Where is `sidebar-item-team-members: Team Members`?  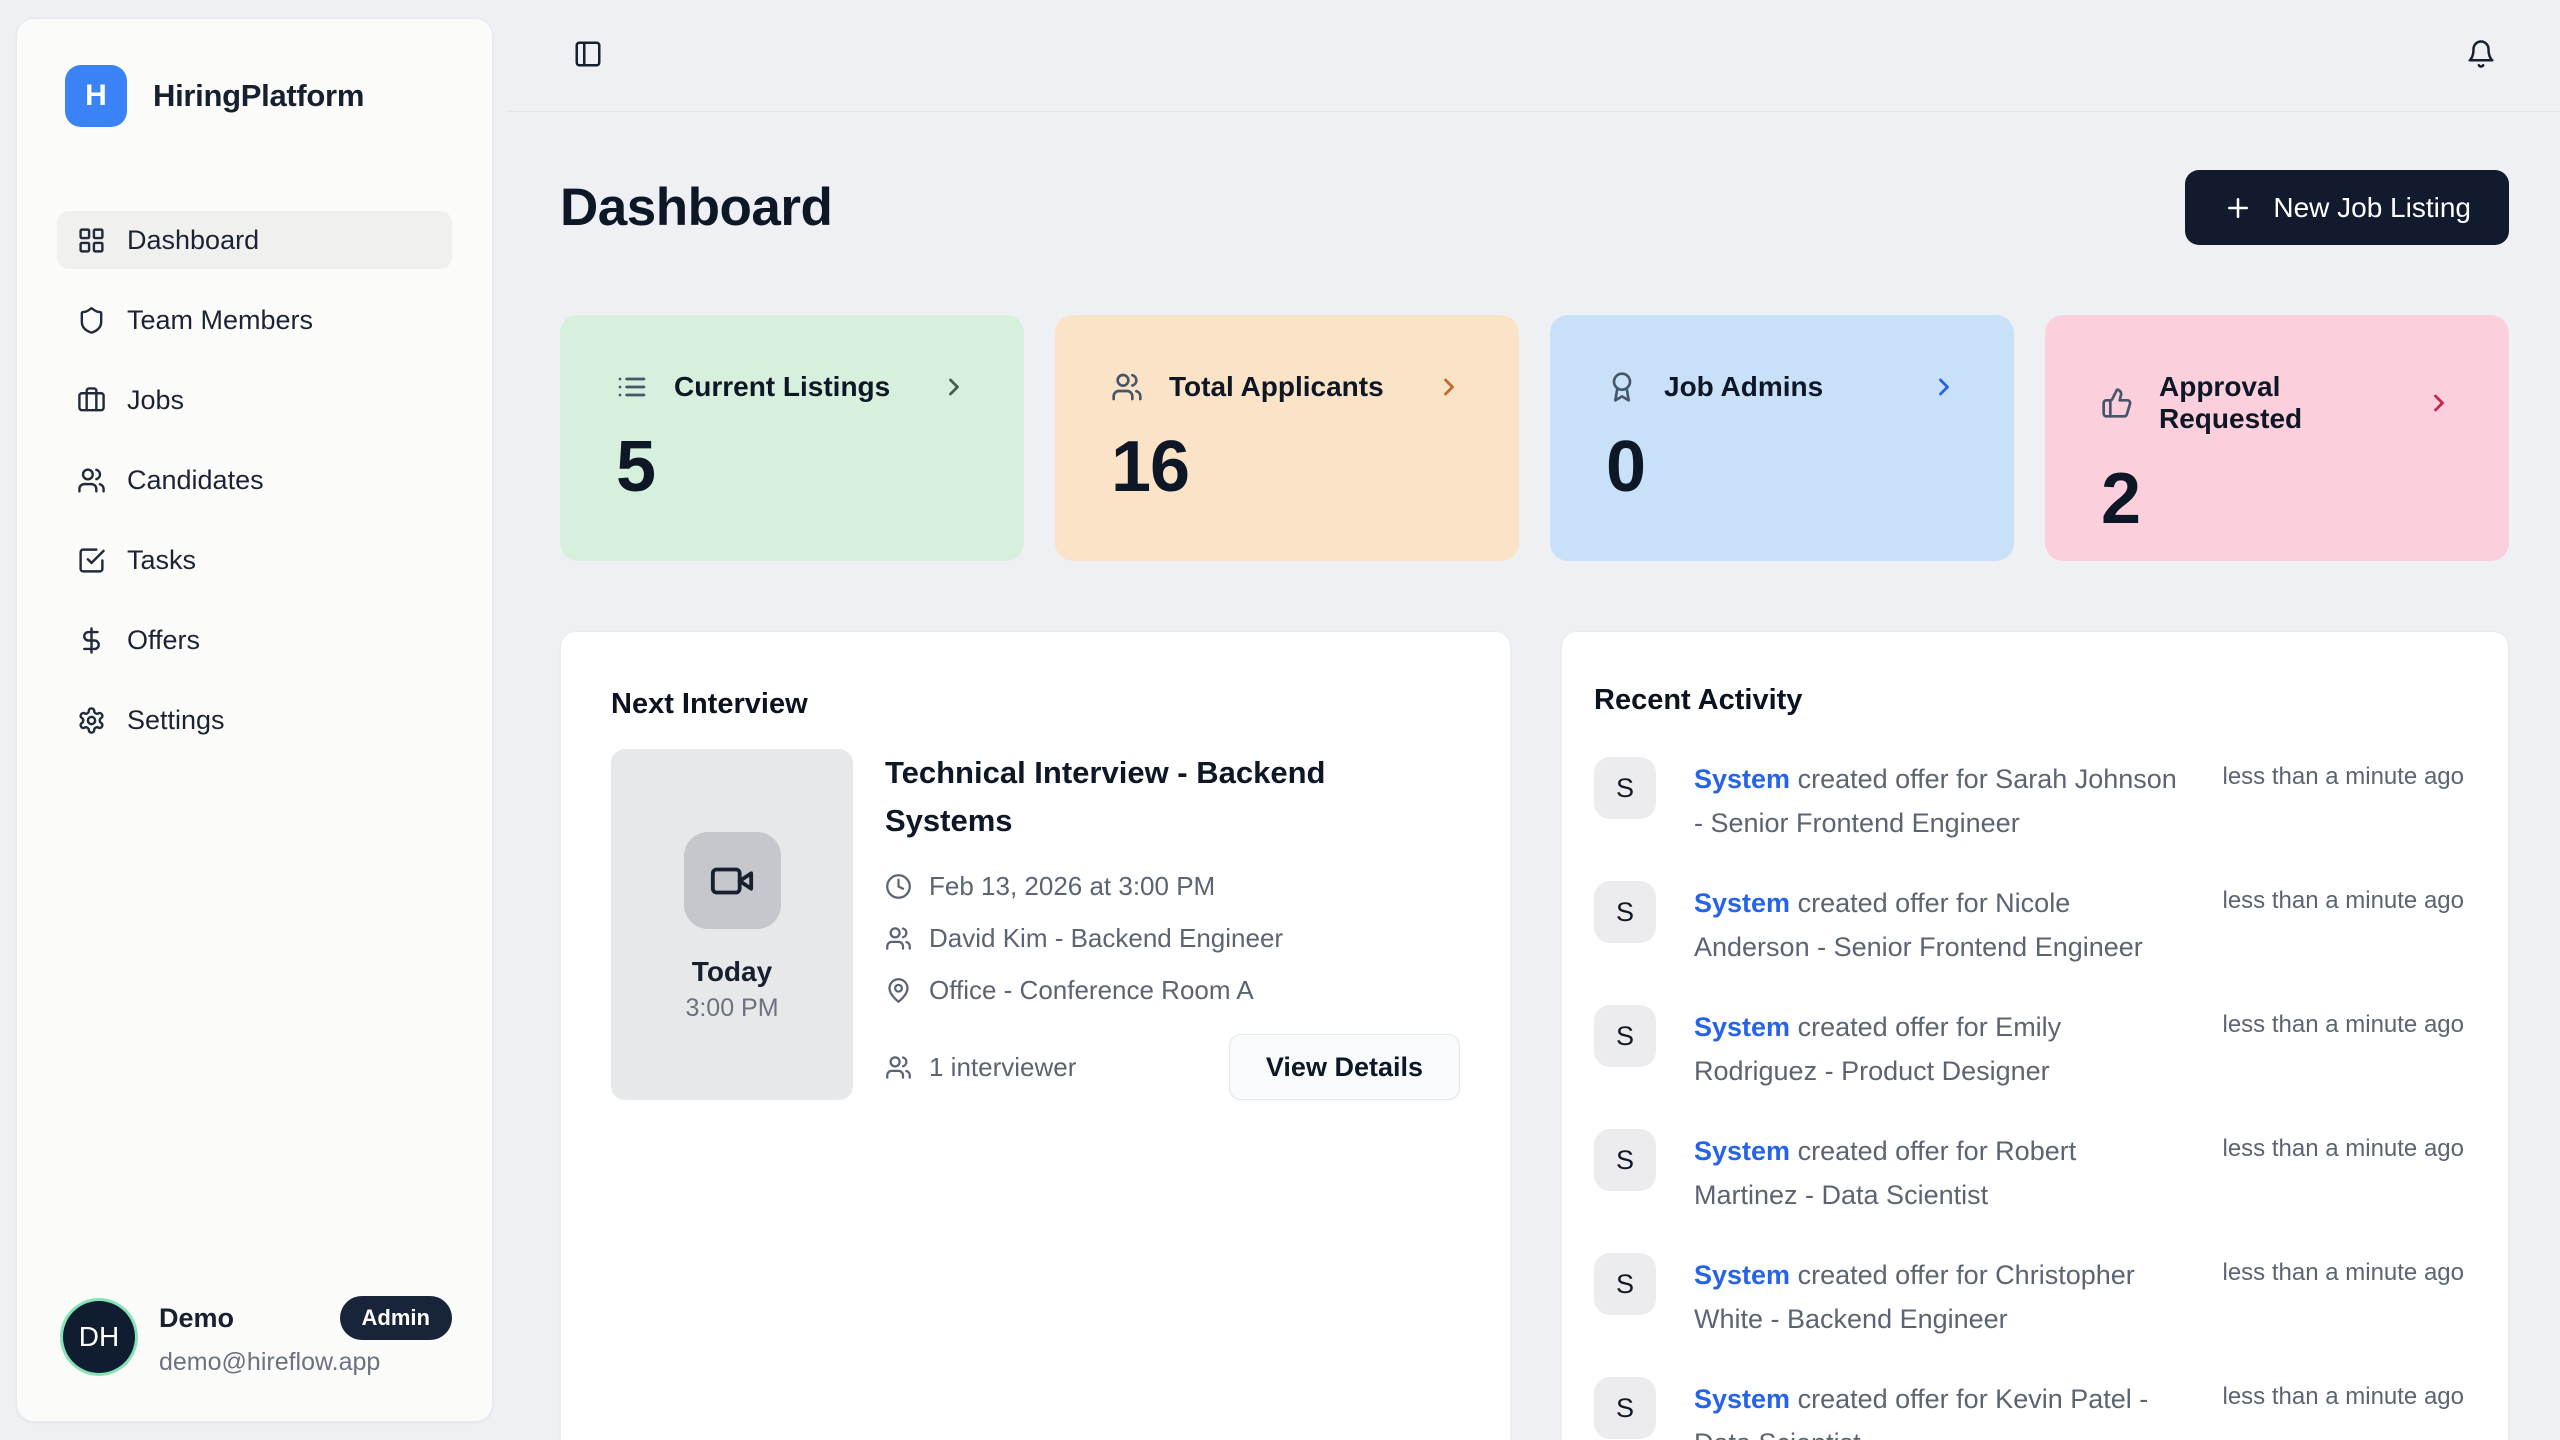 sidebar-item-team-members: Team Members is located at coordinates (254, 320).